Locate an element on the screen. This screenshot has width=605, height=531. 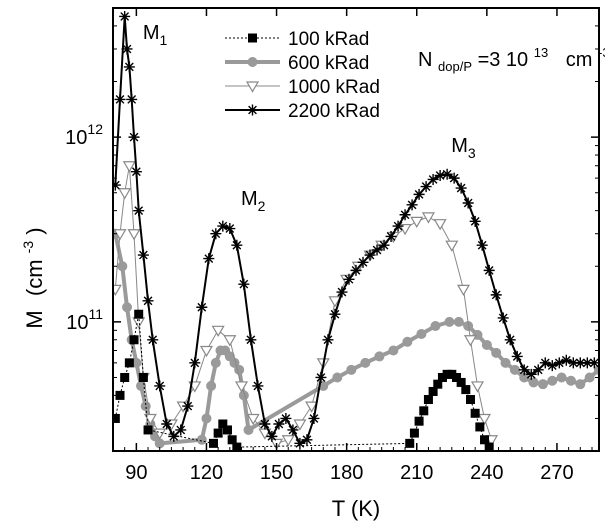
x-tick-label: 270 is located at coordinates (556, 473).